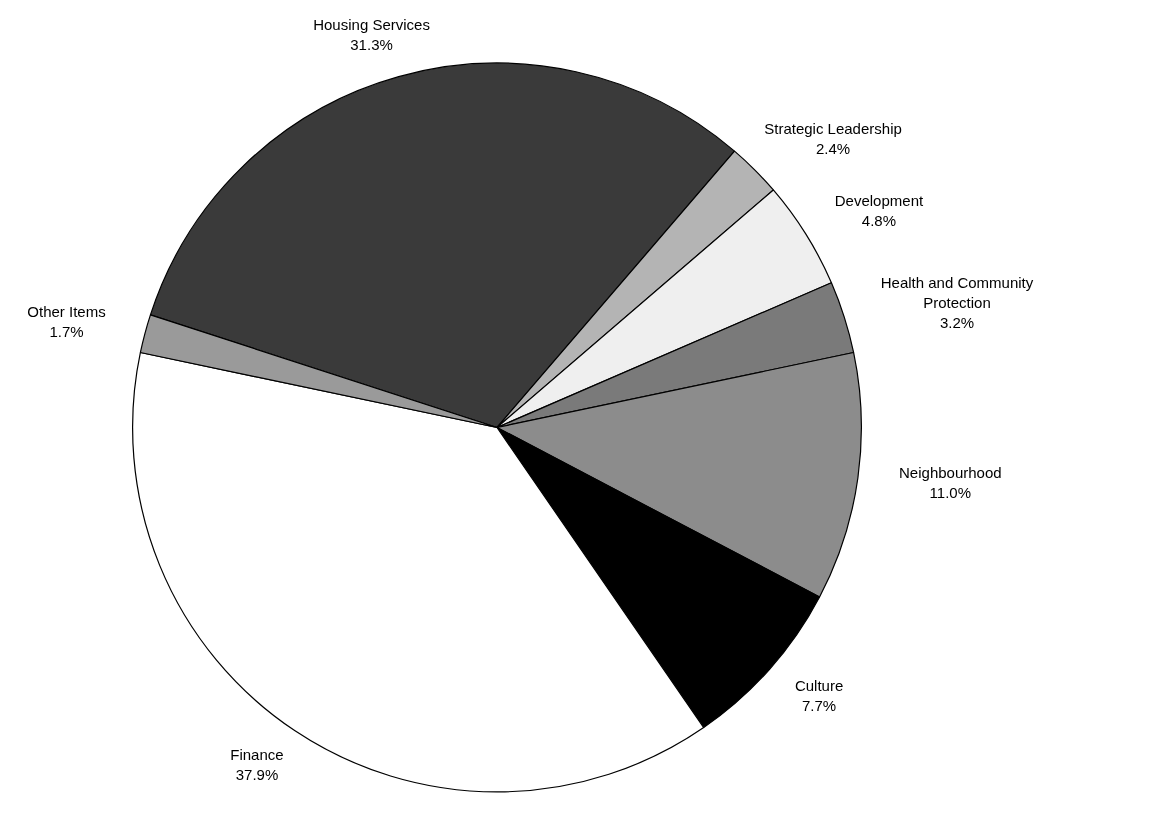 The height and width of the screenshot is (837, 1174). Describe the element at coordinates (833, 149) in the screenshot. I see `data-label: 2.4%` at that location.